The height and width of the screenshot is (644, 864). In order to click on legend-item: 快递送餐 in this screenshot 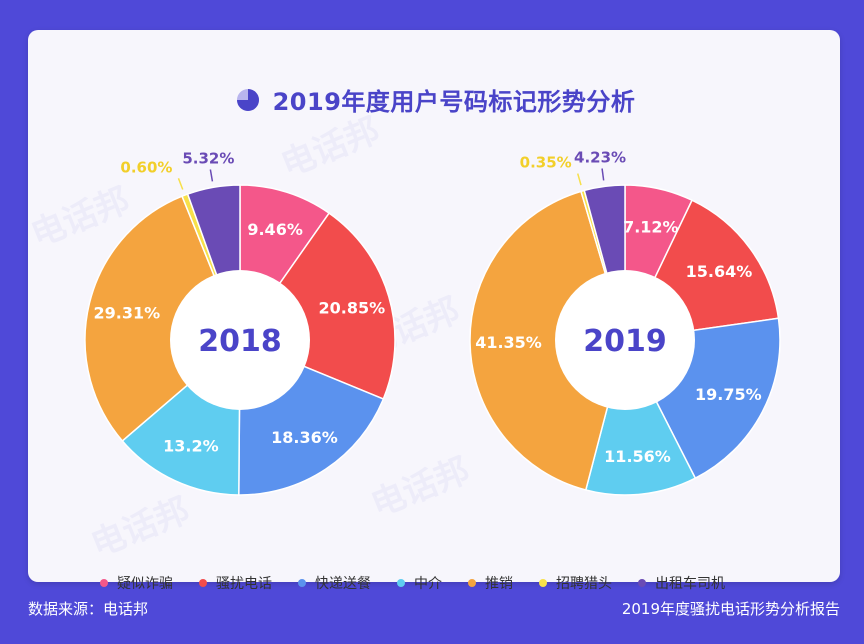, I will do `click(334, 583)`.